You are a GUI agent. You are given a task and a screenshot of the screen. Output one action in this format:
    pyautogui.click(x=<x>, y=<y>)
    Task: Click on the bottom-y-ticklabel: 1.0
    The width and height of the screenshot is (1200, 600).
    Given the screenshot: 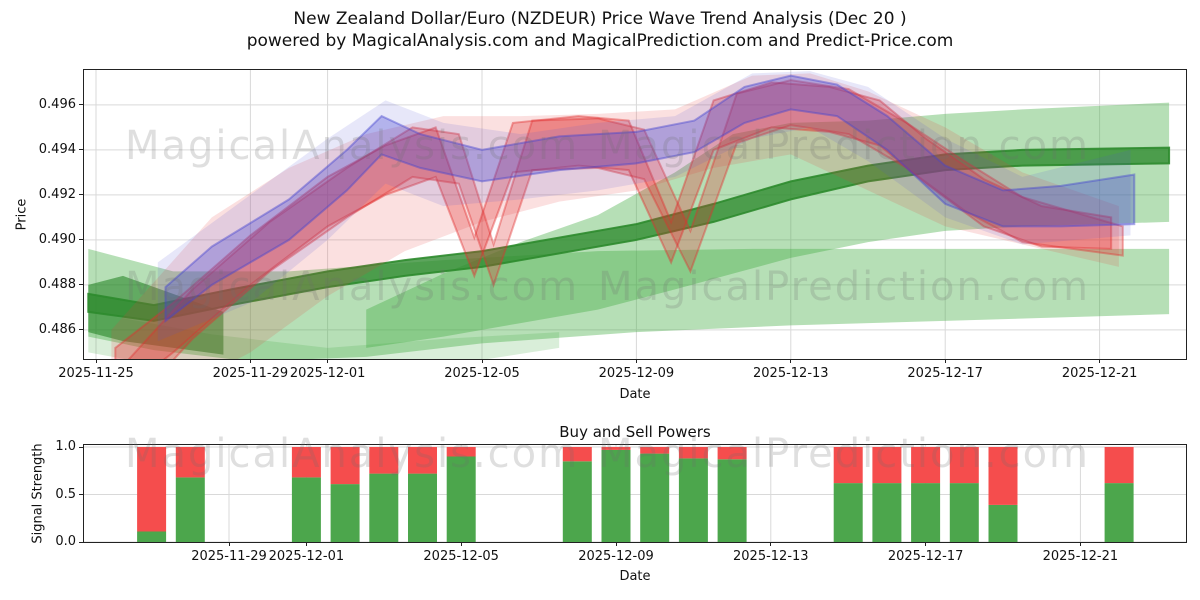 What is the action you would take?
    pyautogui.click(x=65, y=446)
    